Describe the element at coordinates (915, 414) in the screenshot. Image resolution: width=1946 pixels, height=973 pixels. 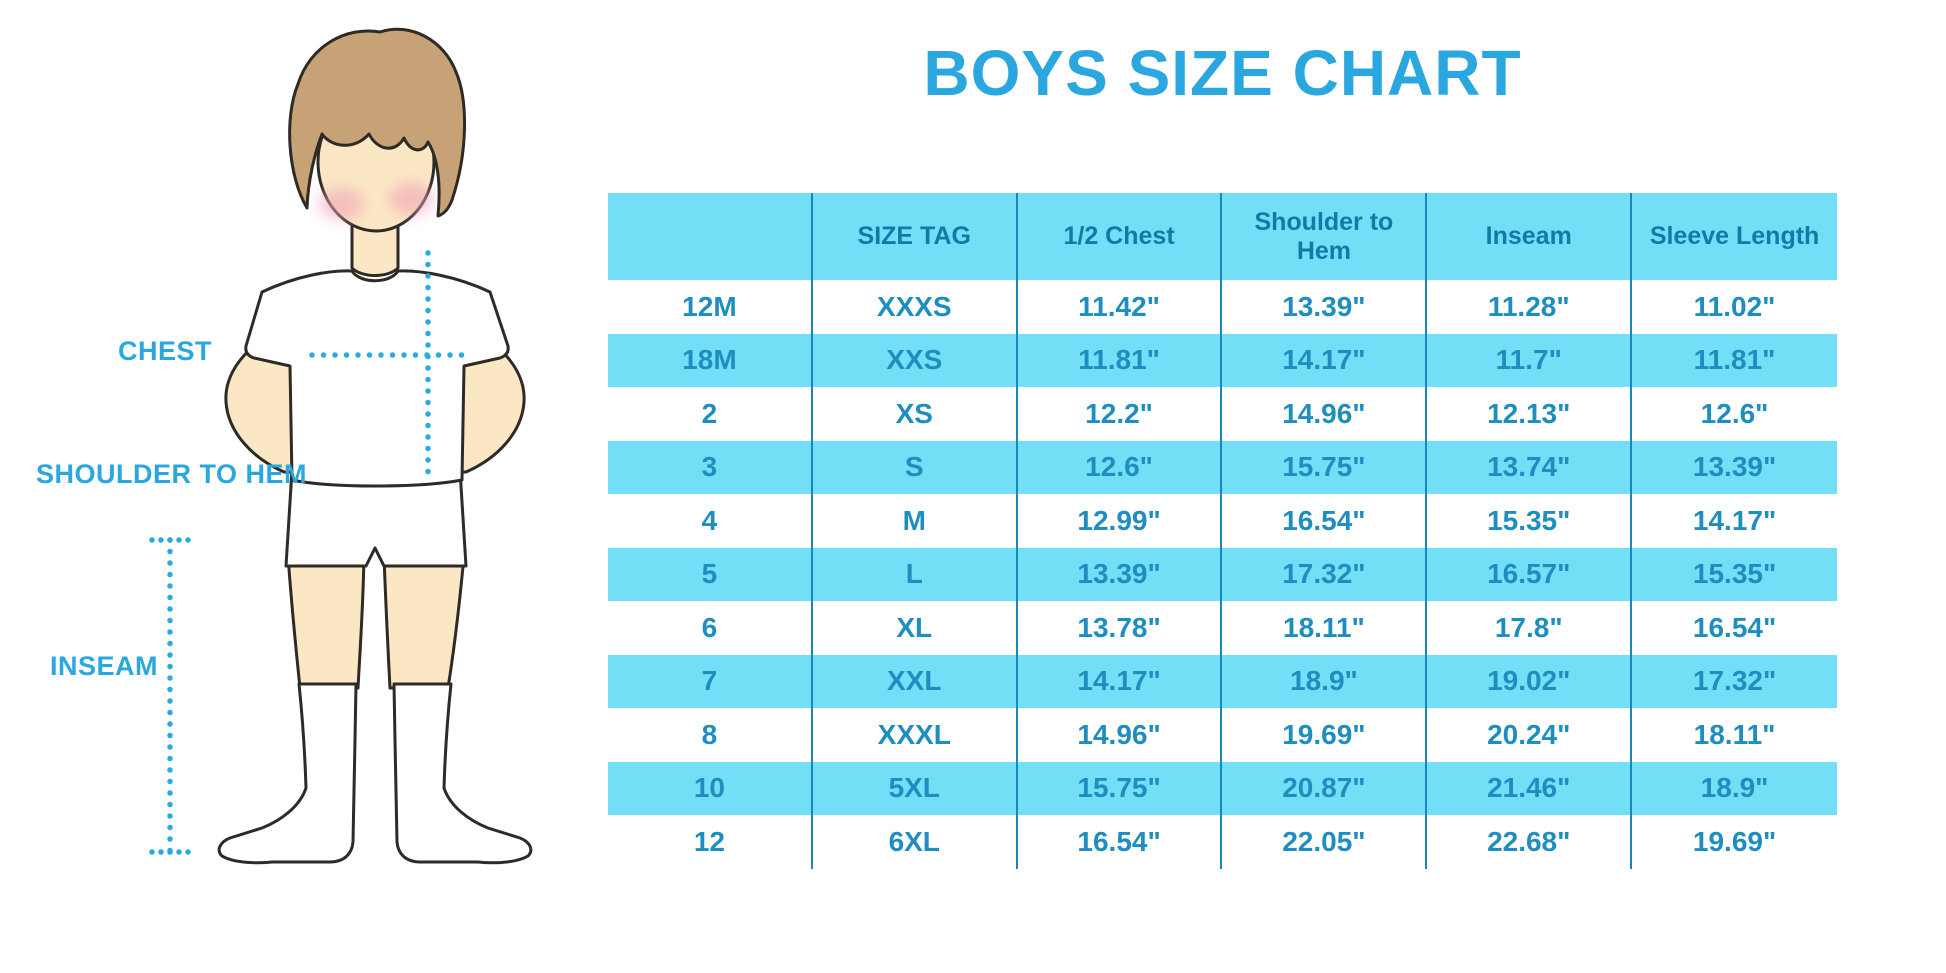
I see `value-cell: XS` at that location.